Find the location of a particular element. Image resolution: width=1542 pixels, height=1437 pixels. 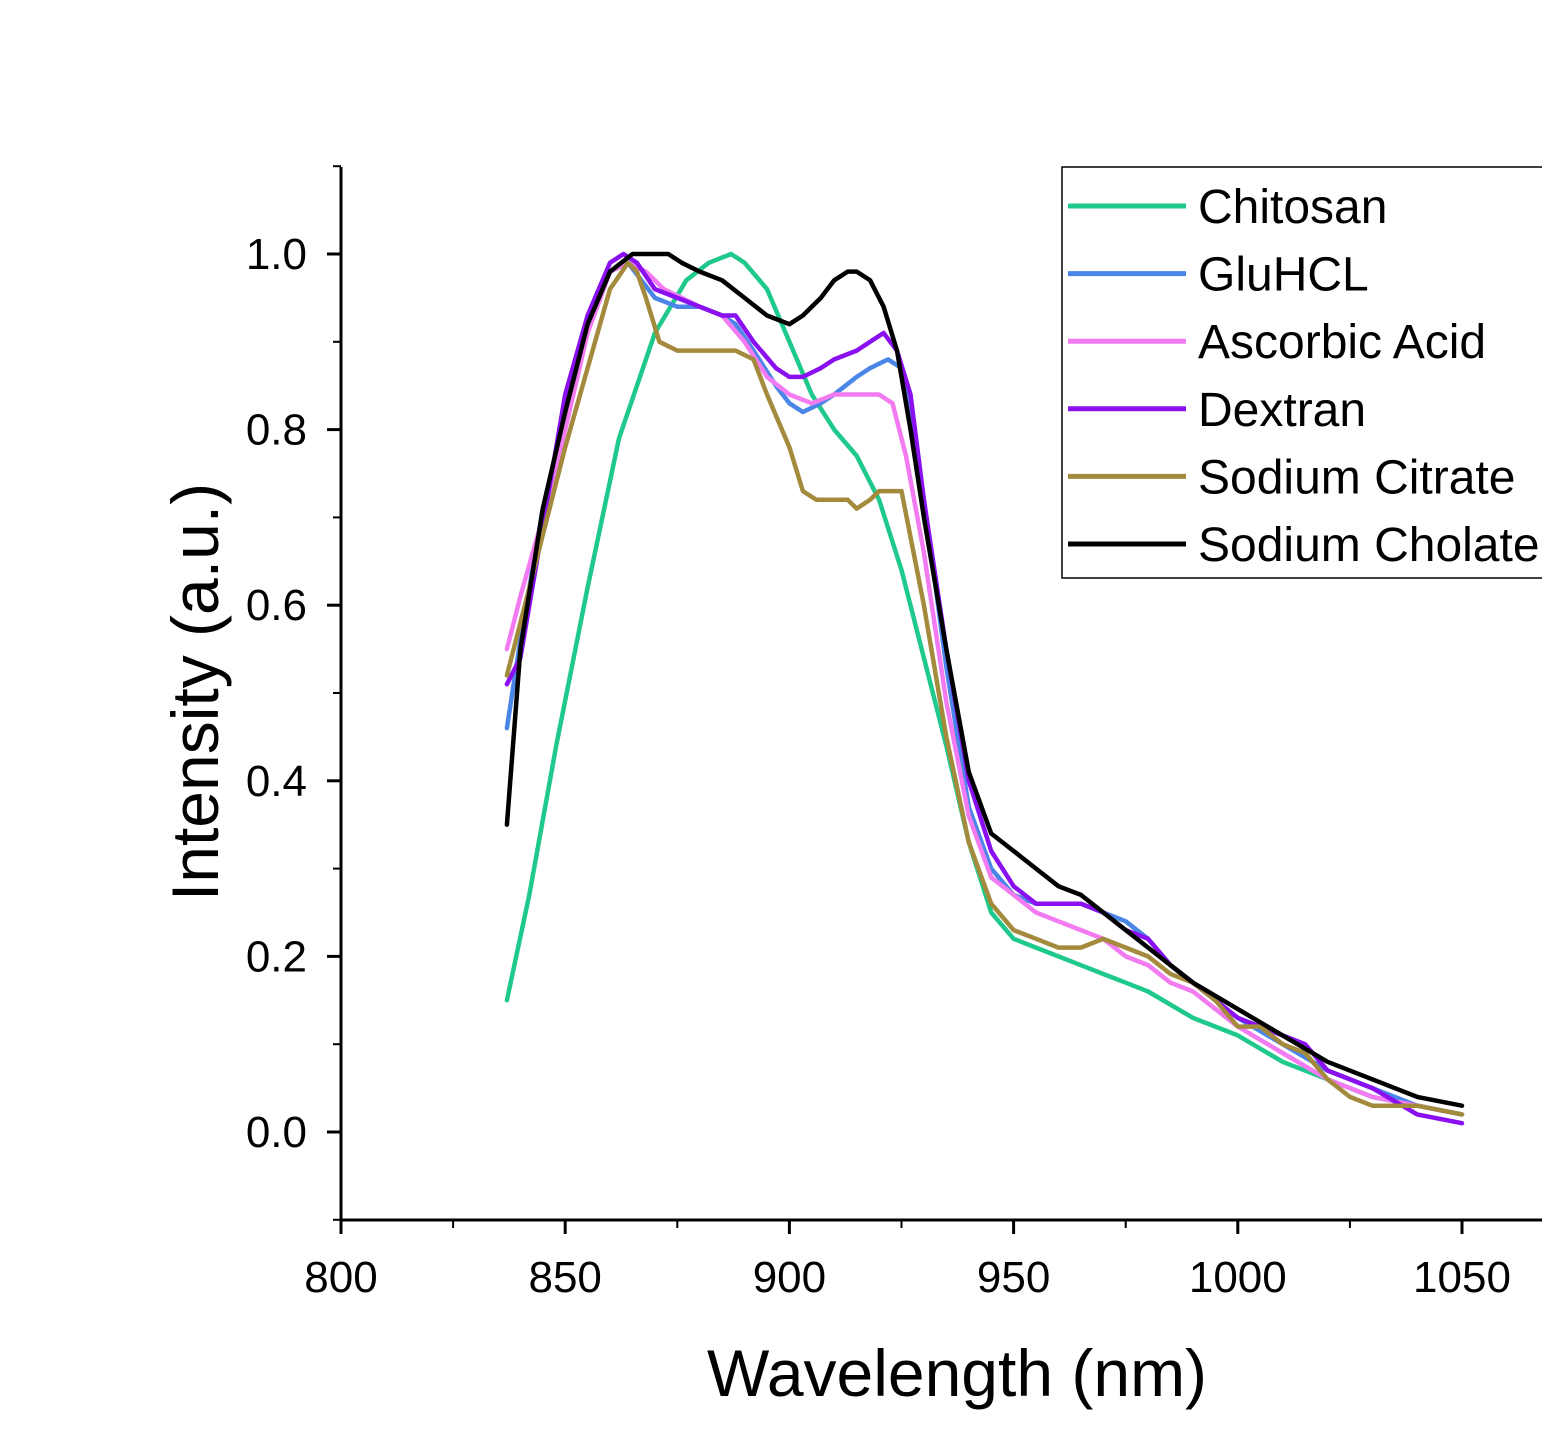

y-tick-label: 0.6 is located at coordinates (276, 605).